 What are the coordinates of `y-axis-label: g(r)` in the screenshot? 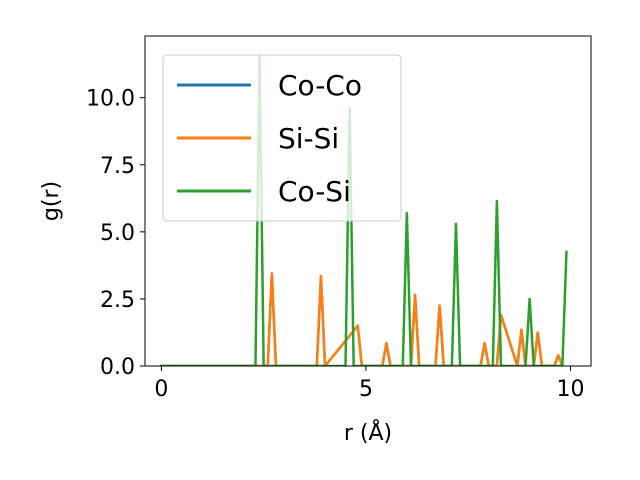 It's located at (51, 201).